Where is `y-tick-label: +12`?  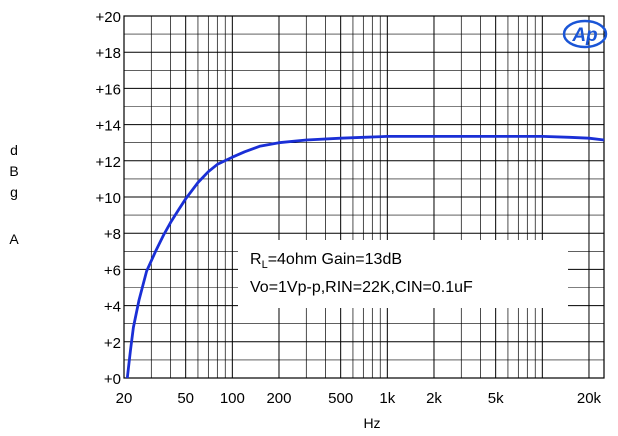
y-tick-label: +12 is located at coordinates (108, 162).